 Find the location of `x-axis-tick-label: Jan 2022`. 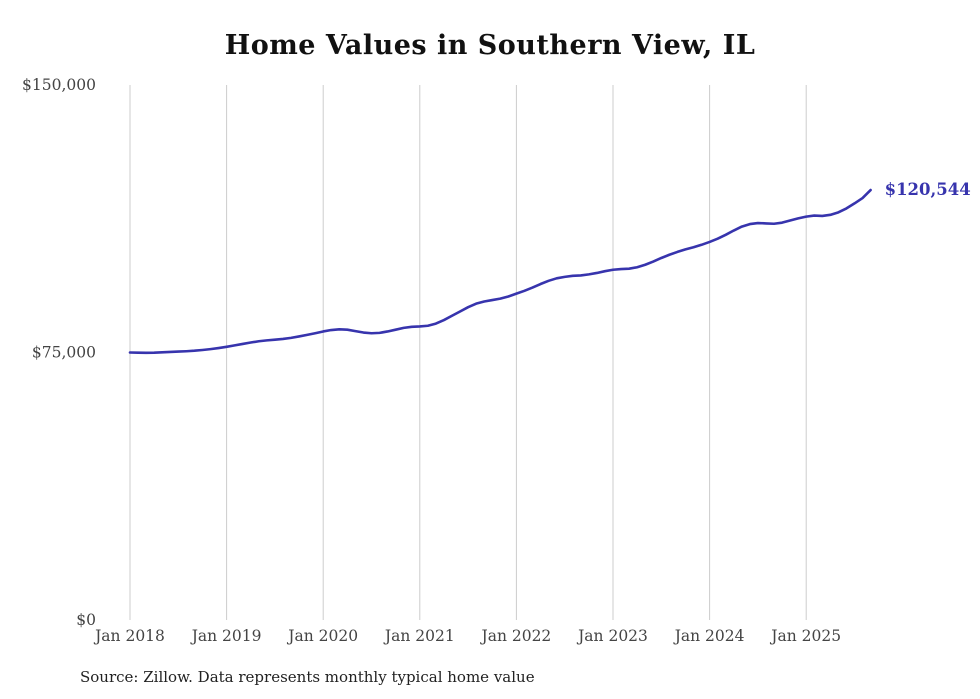

x-axis-tick-label: Jan 2022 is located at coordinates (515, 636).